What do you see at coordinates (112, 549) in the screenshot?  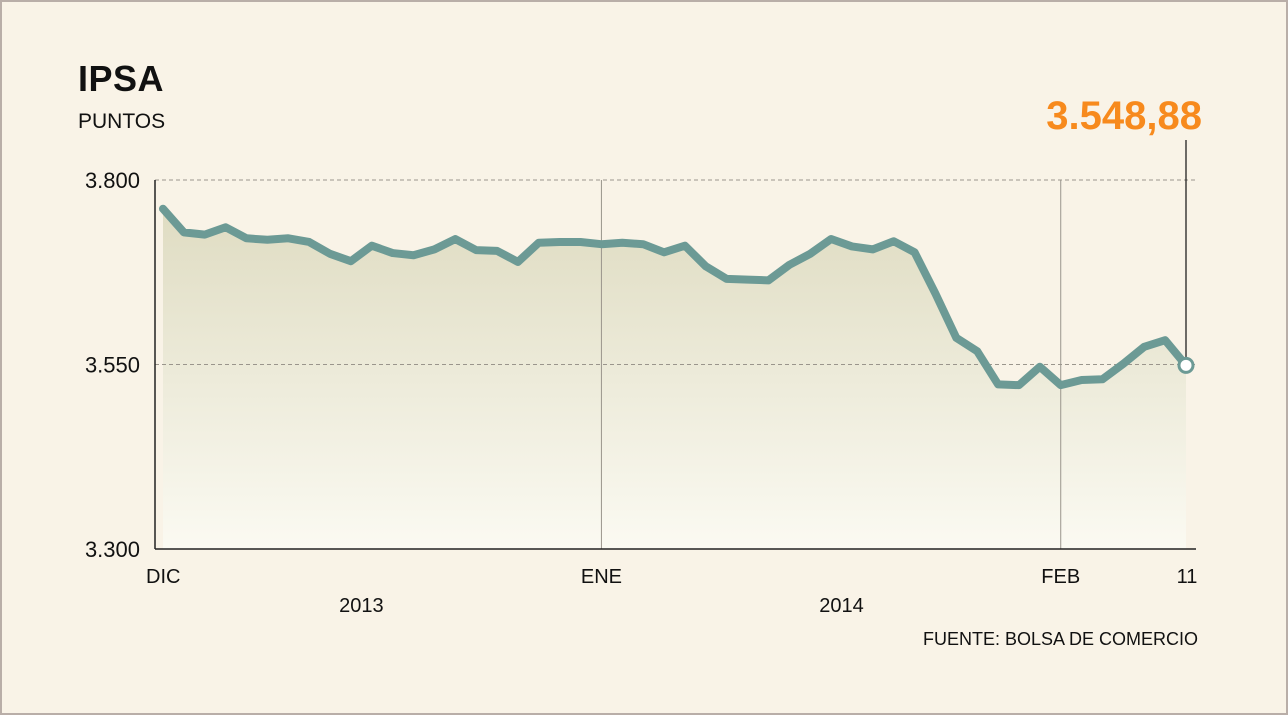 I see `y-tick-label: 3.300` at bounding box center [112, 549].